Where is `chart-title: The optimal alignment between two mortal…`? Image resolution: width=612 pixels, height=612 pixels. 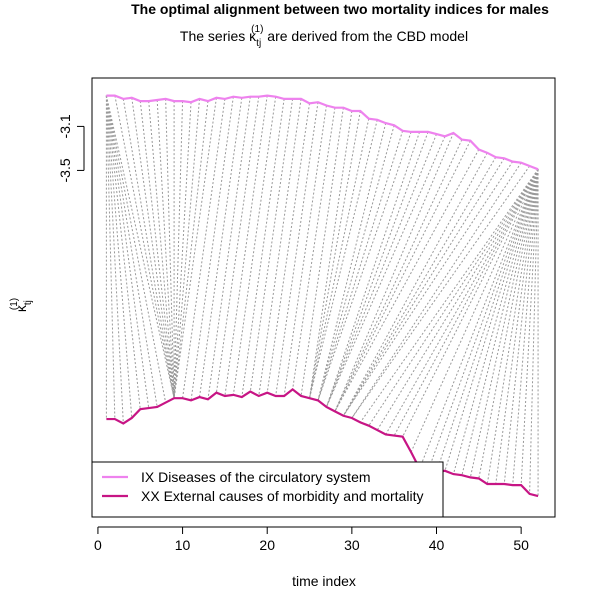
chart-title: The optimal alignment between two mortal… is located at coordinates (340, 9).